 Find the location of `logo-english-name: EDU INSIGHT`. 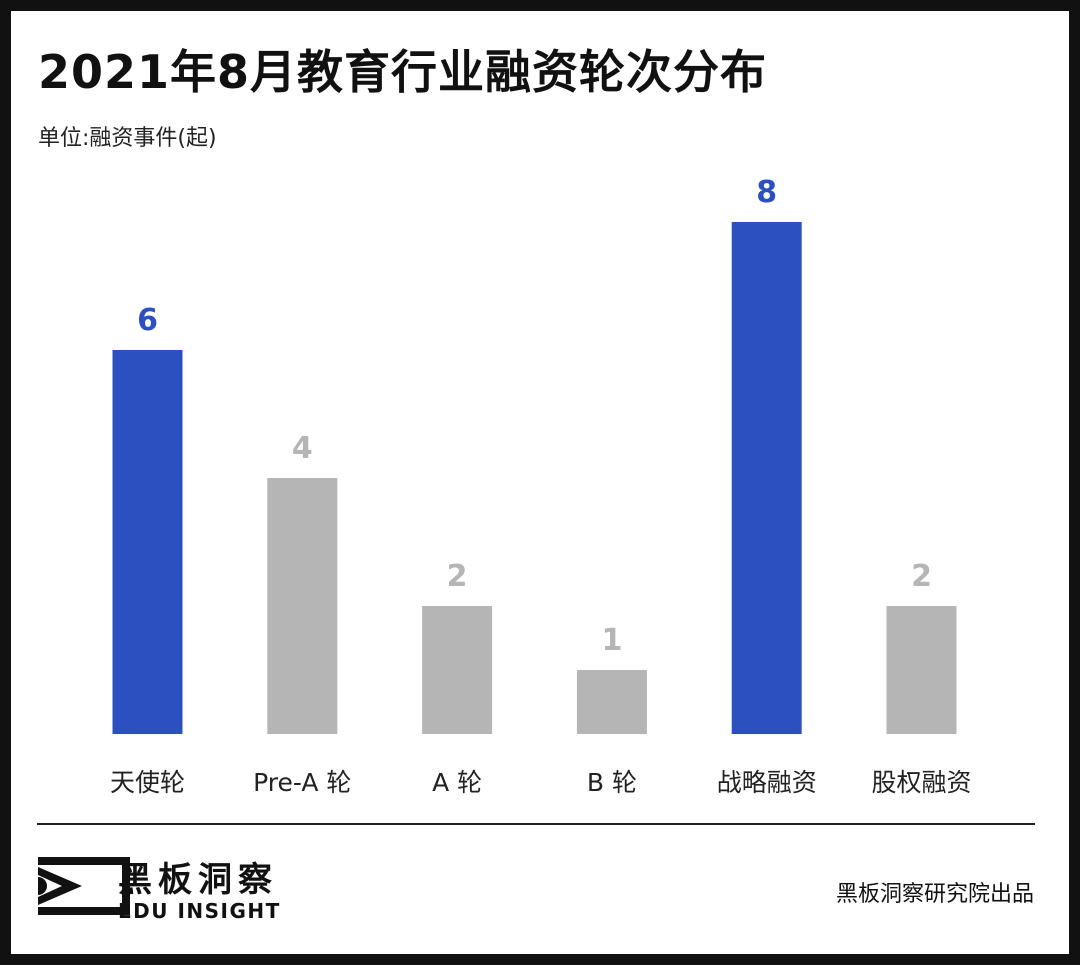

logo-english-name: EDU INSIGHT is located at coordinates (199, 911).